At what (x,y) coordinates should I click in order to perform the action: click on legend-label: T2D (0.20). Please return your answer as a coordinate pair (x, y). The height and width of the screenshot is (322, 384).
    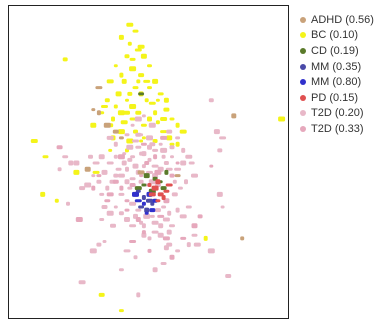
    Looking at the image, I should click on (337, 113).